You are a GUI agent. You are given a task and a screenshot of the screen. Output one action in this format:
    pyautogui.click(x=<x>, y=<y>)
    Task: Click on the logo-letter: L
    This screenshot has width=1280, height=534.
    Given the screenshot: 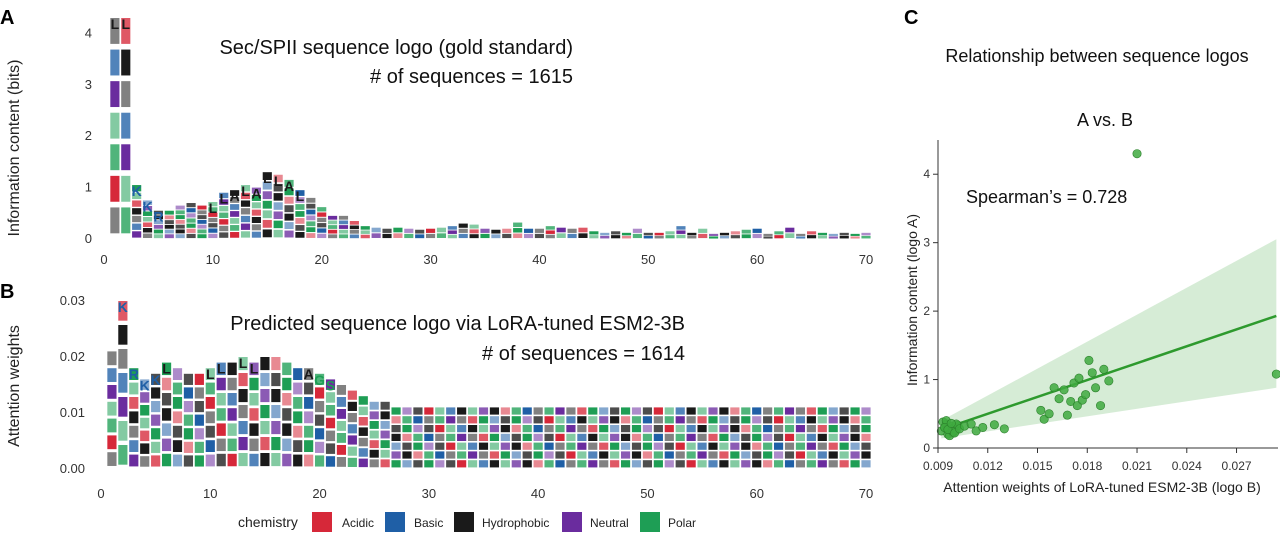 What is the action you would take?
    pyautogui.click(x=210, y=374)
    